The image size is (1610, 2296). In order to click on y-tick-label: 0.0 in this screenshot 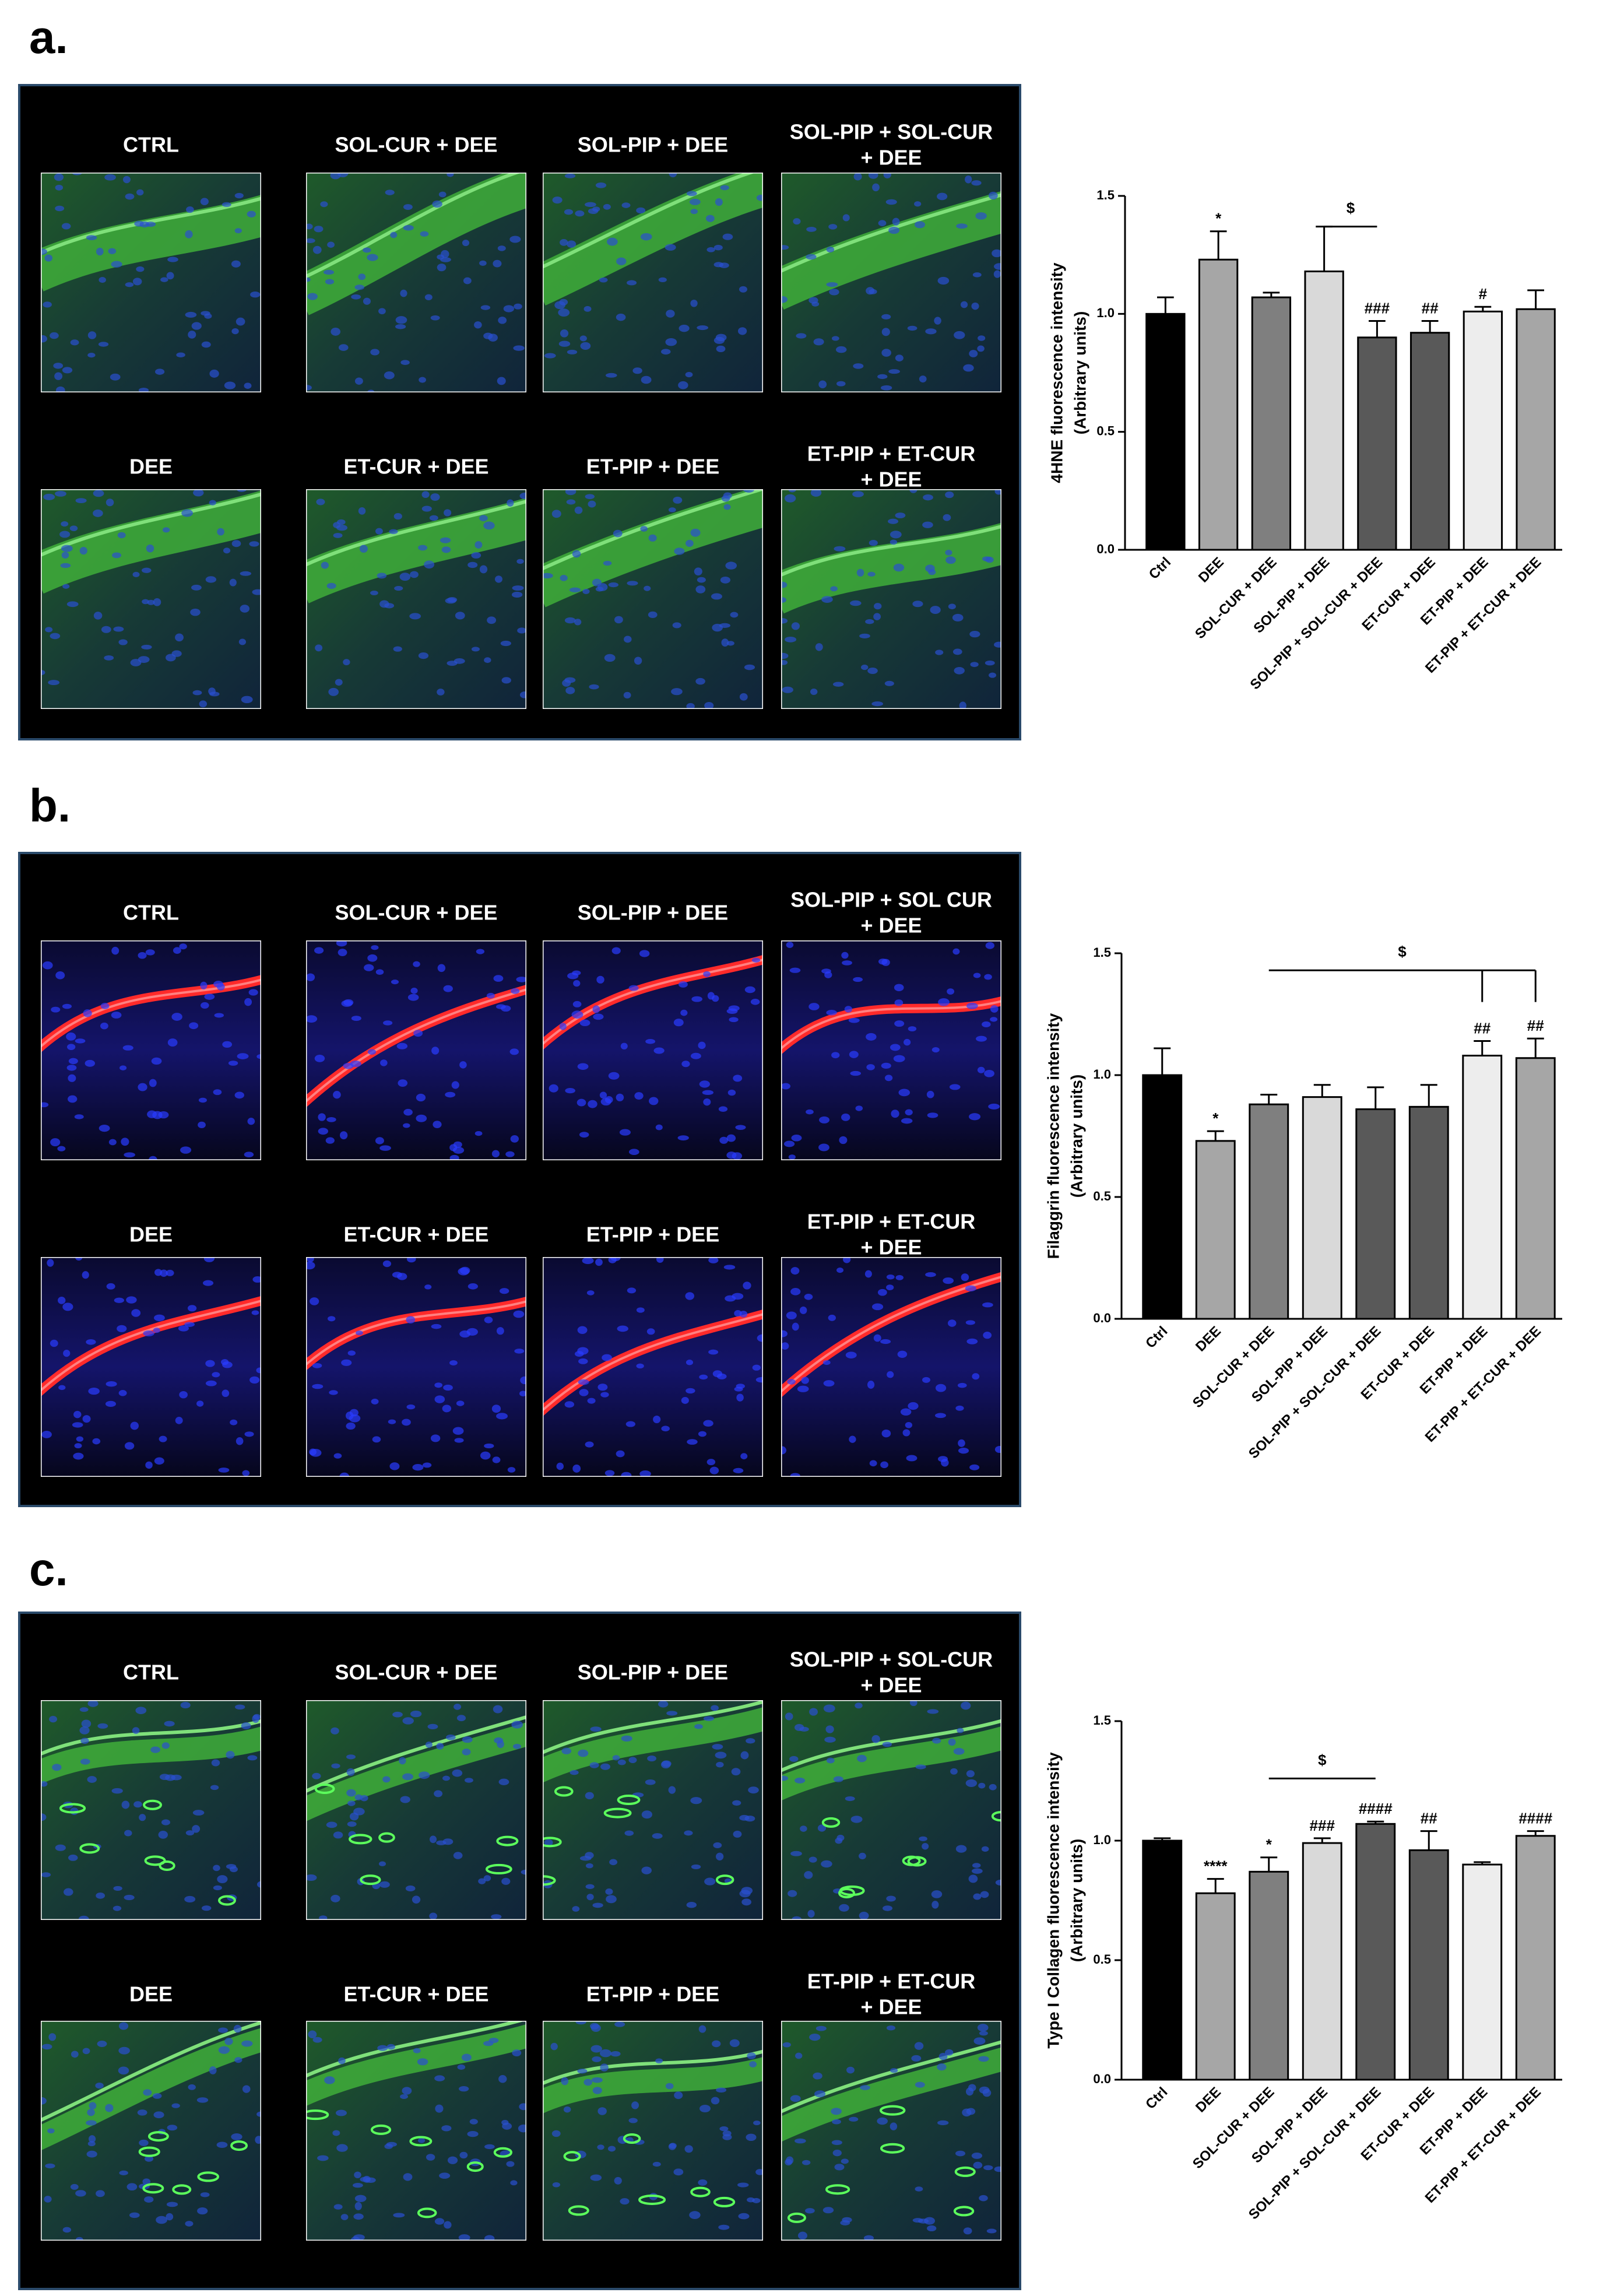, I will do `click(1102, 1318)`.